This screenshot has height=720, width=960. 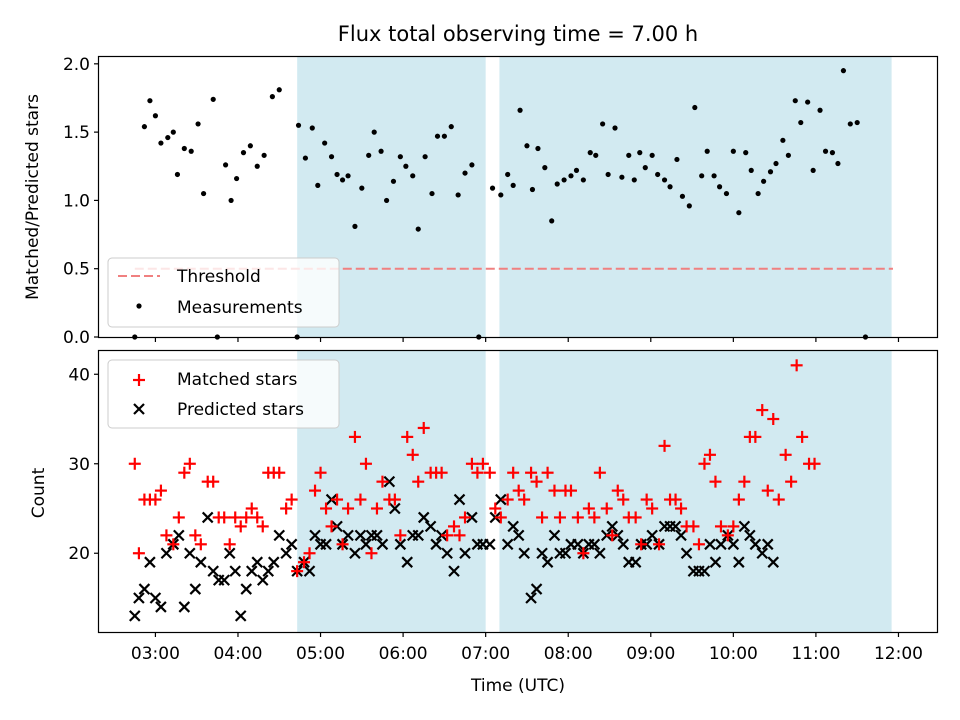 I want to click on y-tick-label: 40, so click(x=79, y=375).